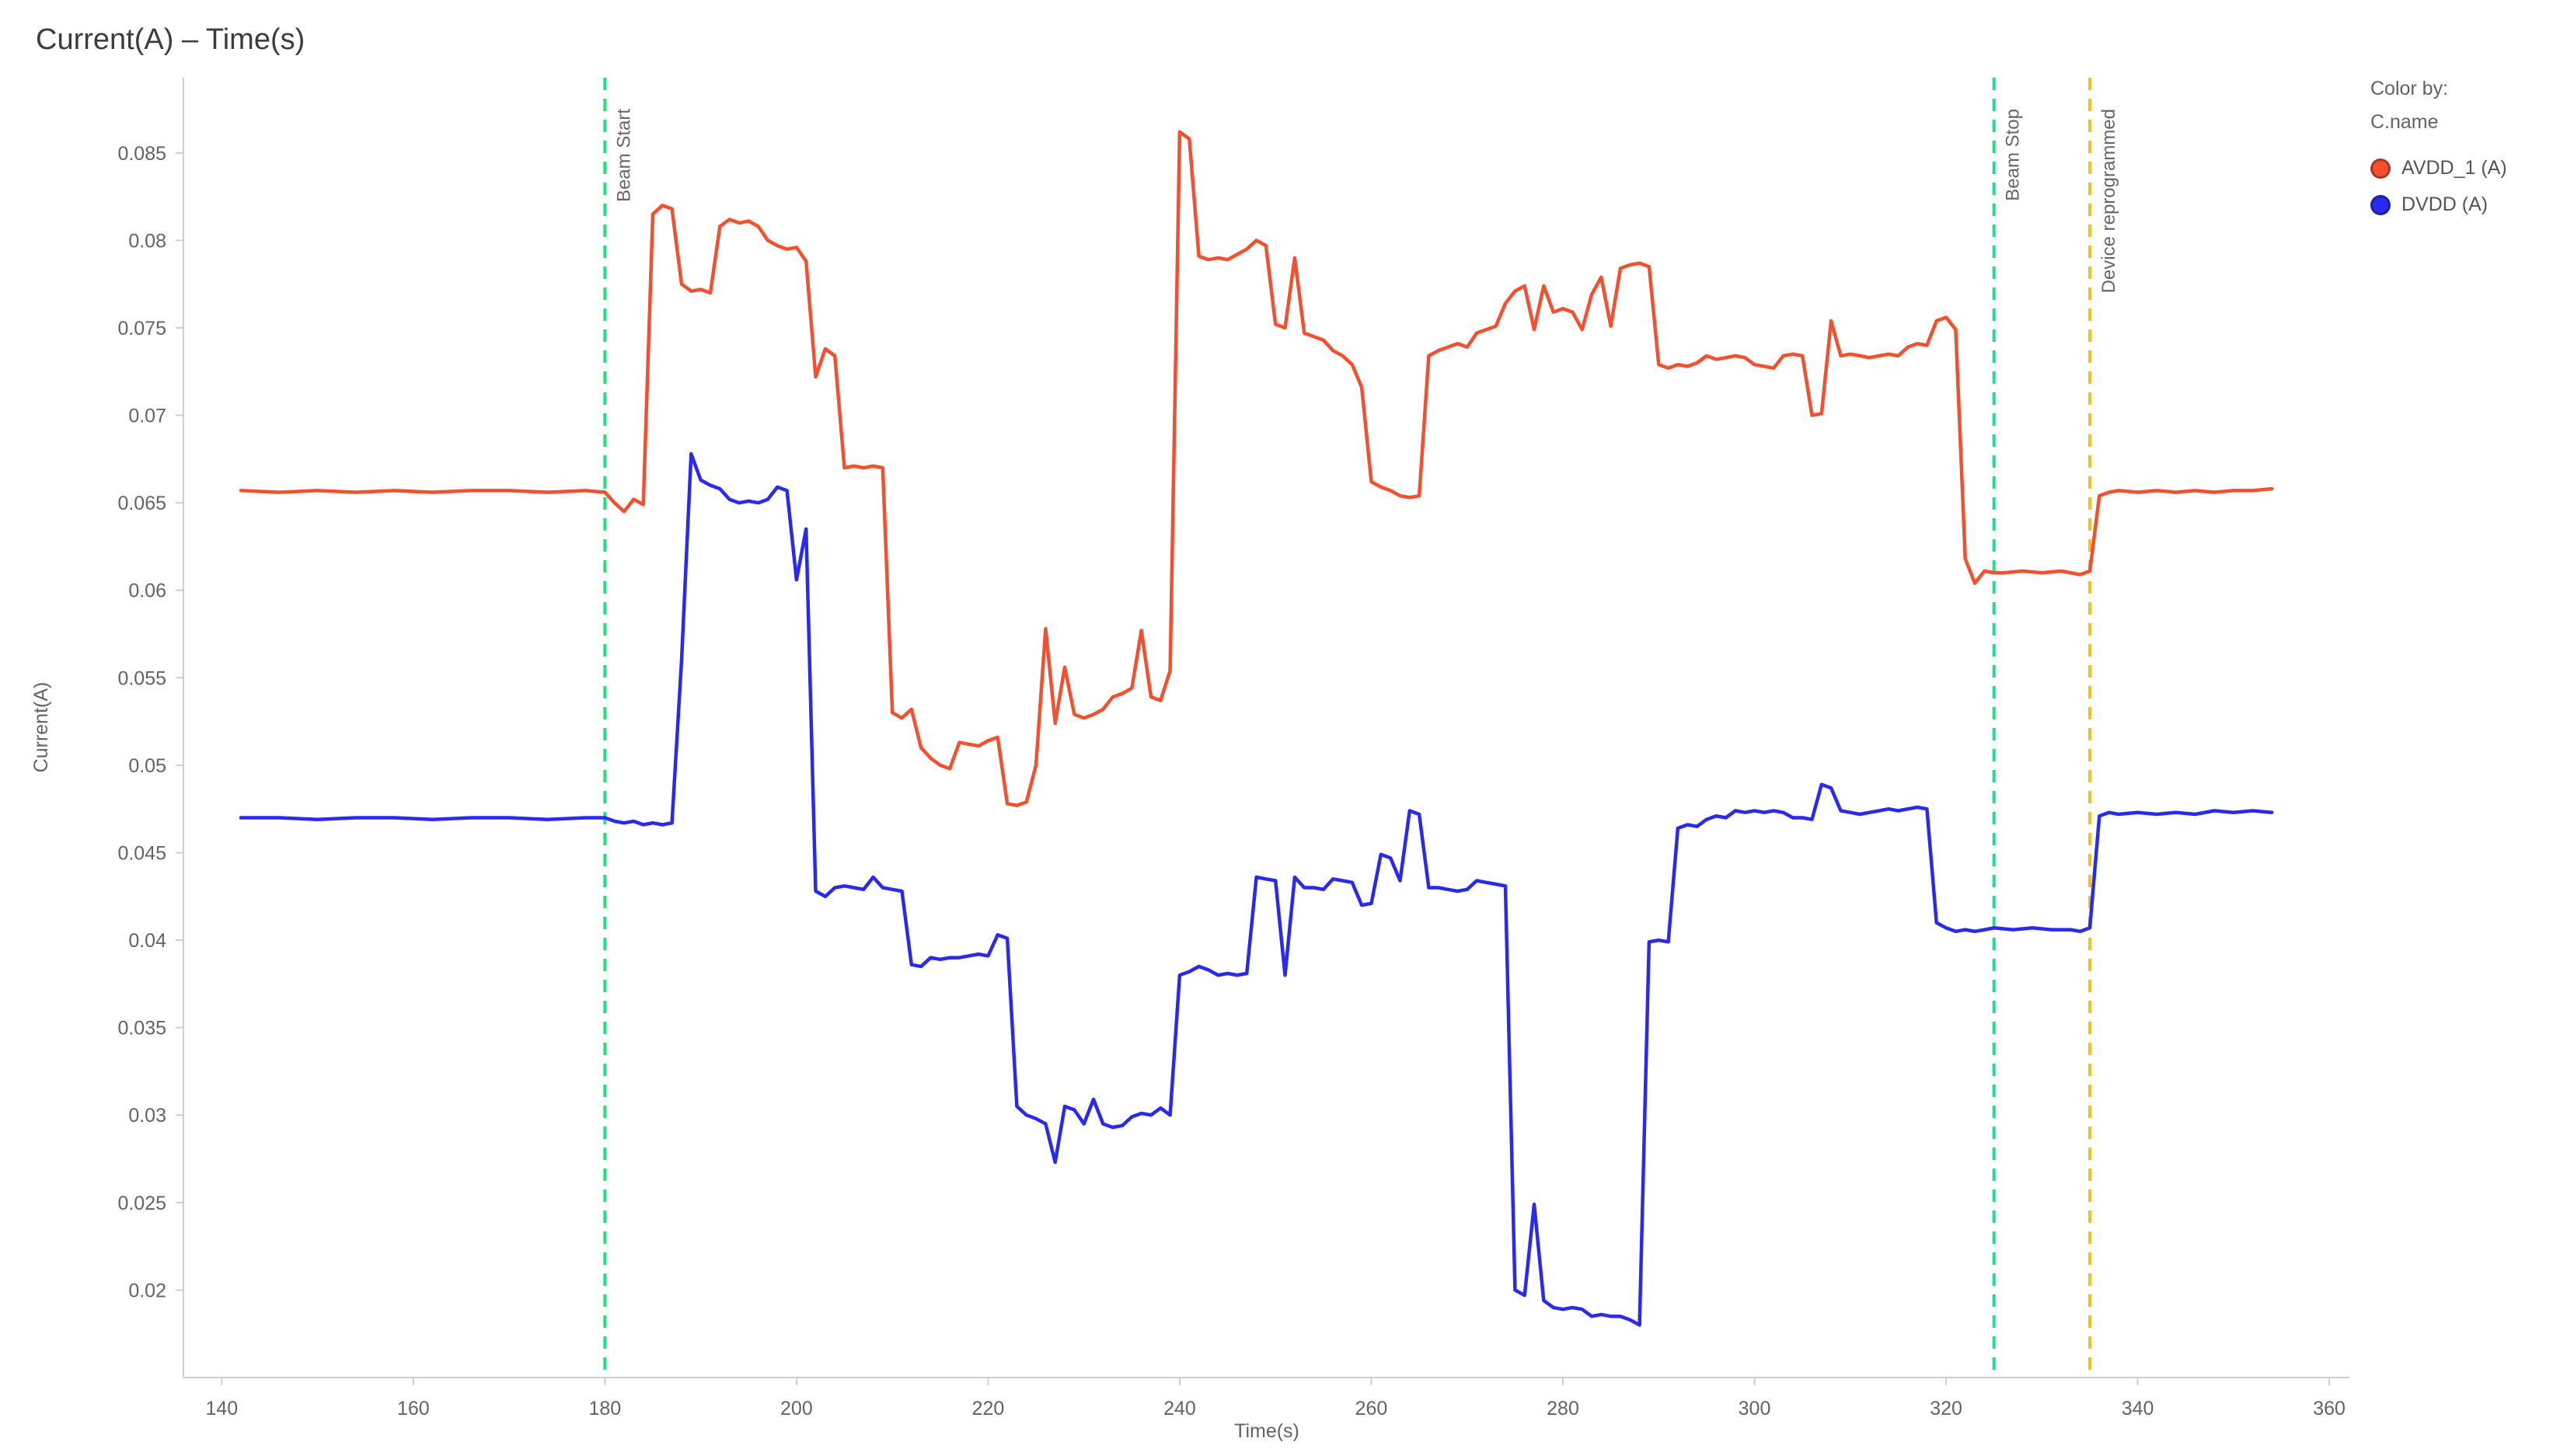 This screenshot has width=2574, height=1456. I want to click on annotation-label-beam-stop: Beam Stop, so click(2013, 155).